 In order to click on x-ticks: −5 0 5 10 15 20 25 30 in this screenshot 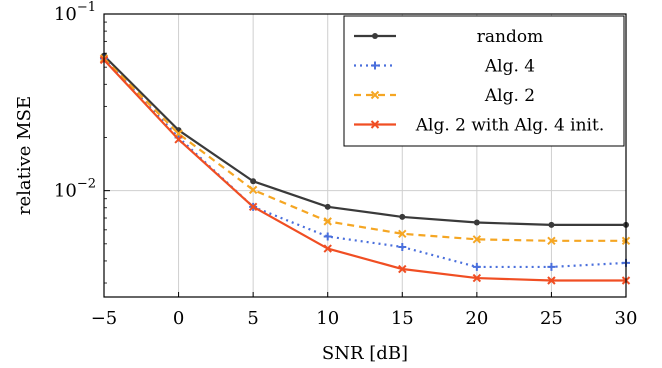, I will do `click(364, 310)`.